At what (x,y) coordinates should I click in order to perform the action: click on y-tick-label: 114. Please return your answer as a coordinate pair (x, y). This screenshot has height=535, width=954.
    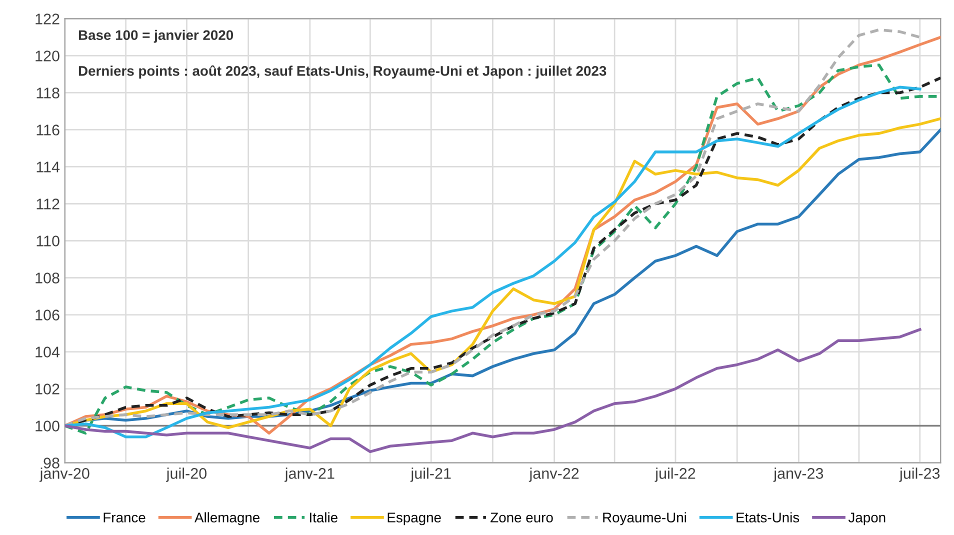
    Looking at the image, I should click on (48, 167).